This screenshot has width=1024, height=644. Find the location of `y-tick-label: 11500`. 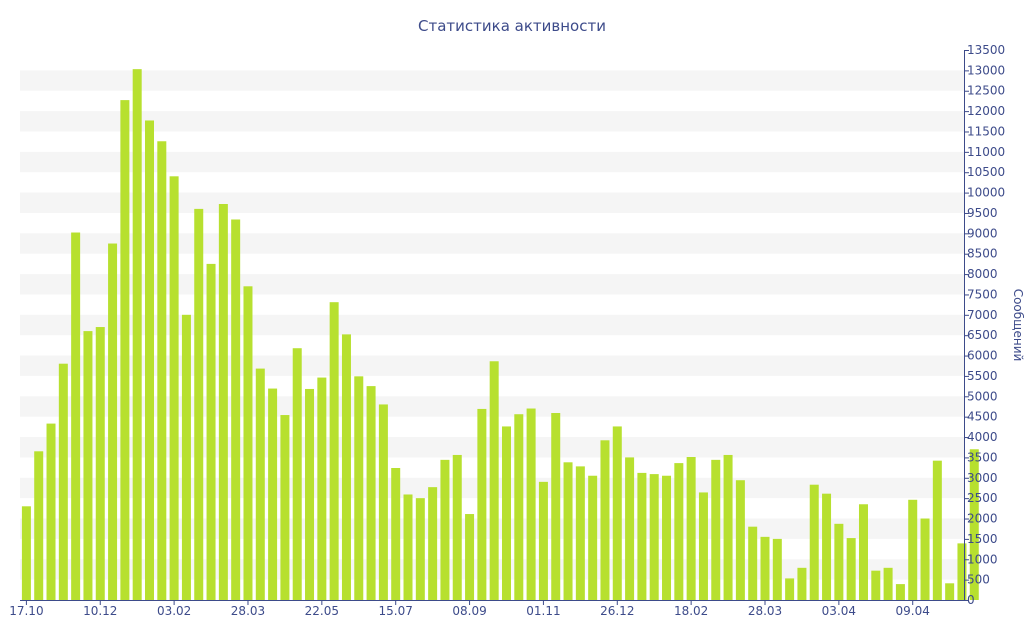

y-tick-label: 11500 is located at coordinates (986, 131).